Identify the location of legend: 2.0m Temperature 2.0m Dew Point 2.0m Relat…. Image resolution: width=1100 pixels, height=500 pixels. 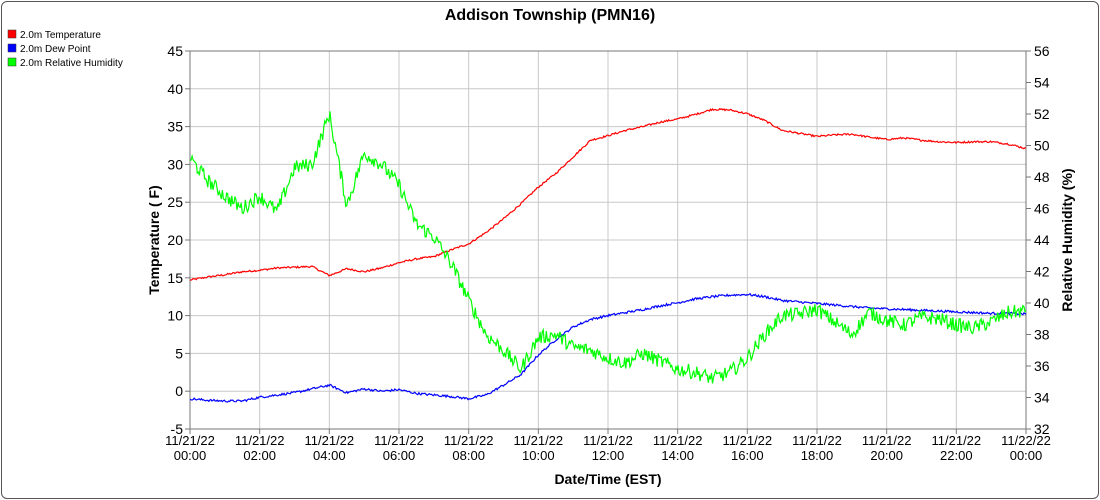
(65, 49).